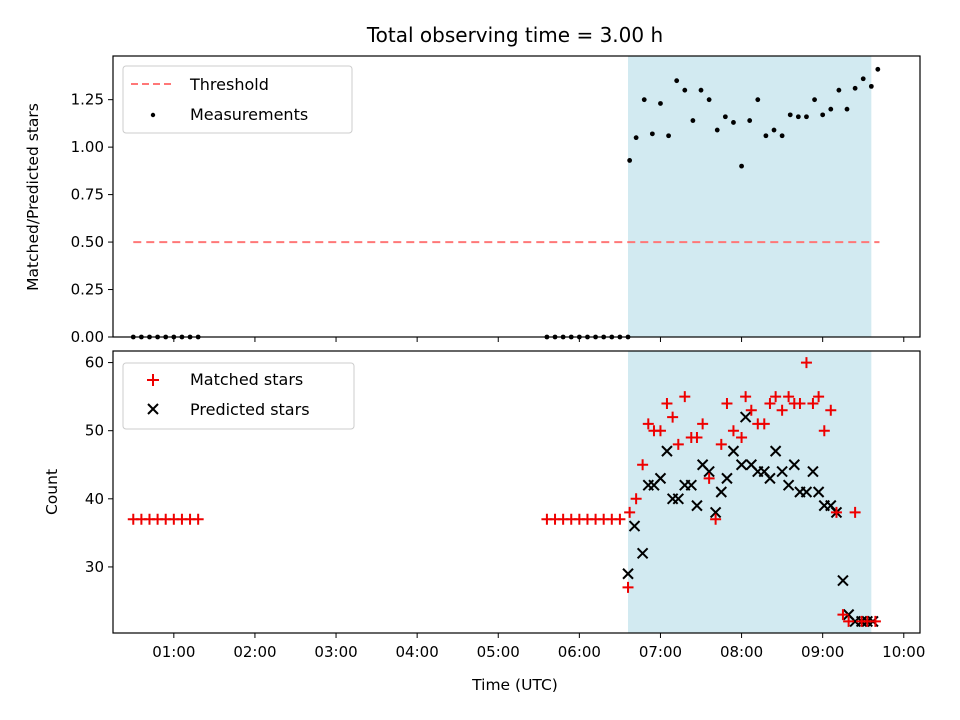  What do you see at coordinates (153, 409) in the screenshot?
I see `legend-predicted-swatch` at bounding box center [153, 409].